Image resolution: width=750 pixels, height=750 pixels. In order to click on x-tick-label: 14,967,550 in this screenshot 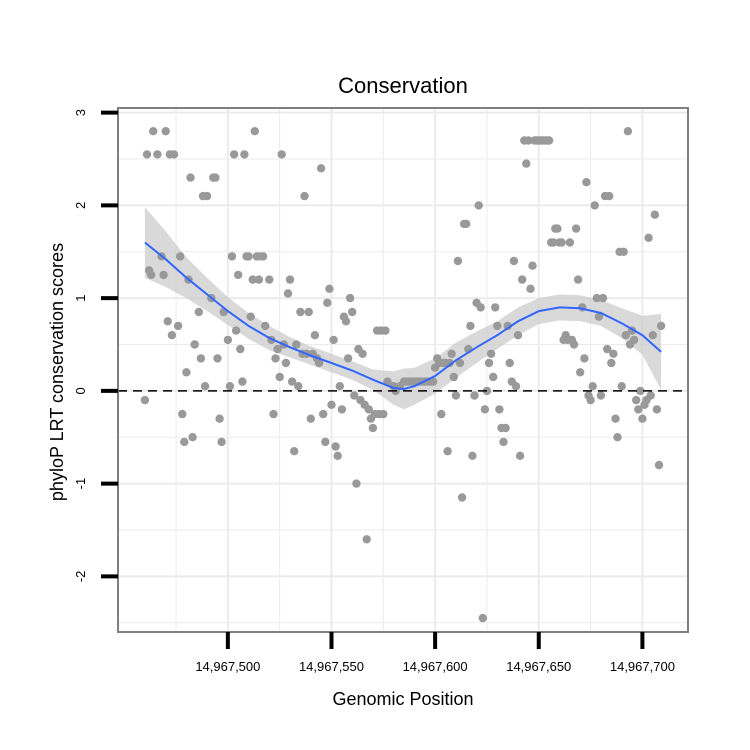, I will do `click(331, 666)`.